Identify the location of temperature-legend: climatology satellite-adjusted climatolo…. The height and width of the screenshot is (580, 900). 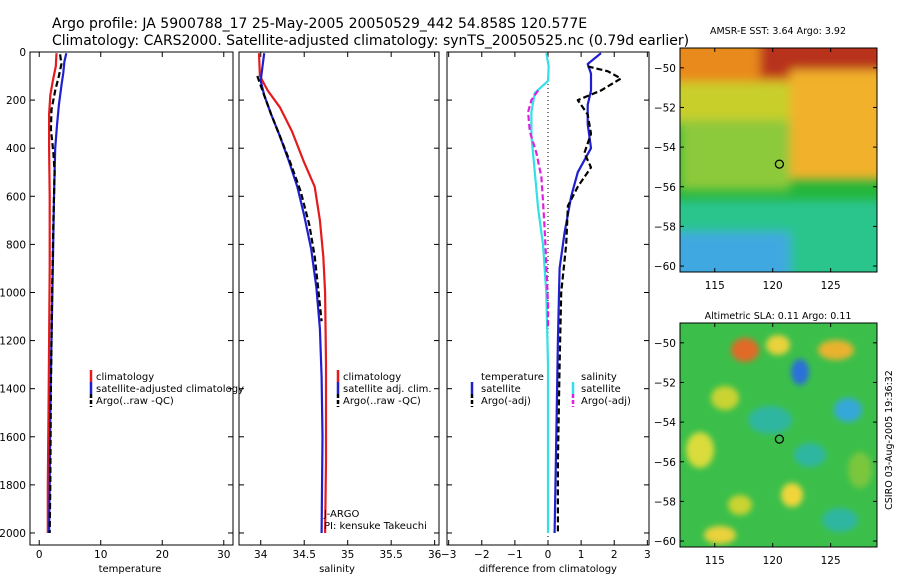
(166, 388).